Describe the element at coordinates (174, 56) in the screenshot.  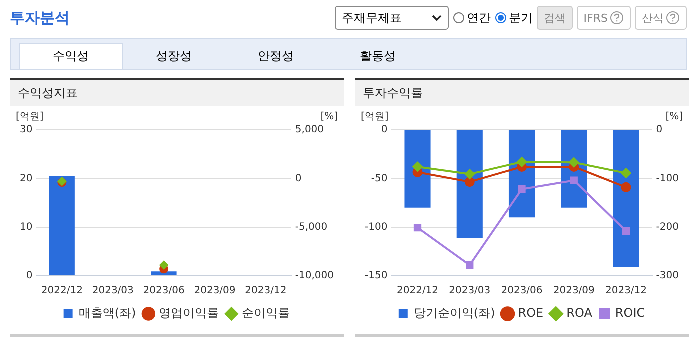
I see `text: 성장성` at that location.